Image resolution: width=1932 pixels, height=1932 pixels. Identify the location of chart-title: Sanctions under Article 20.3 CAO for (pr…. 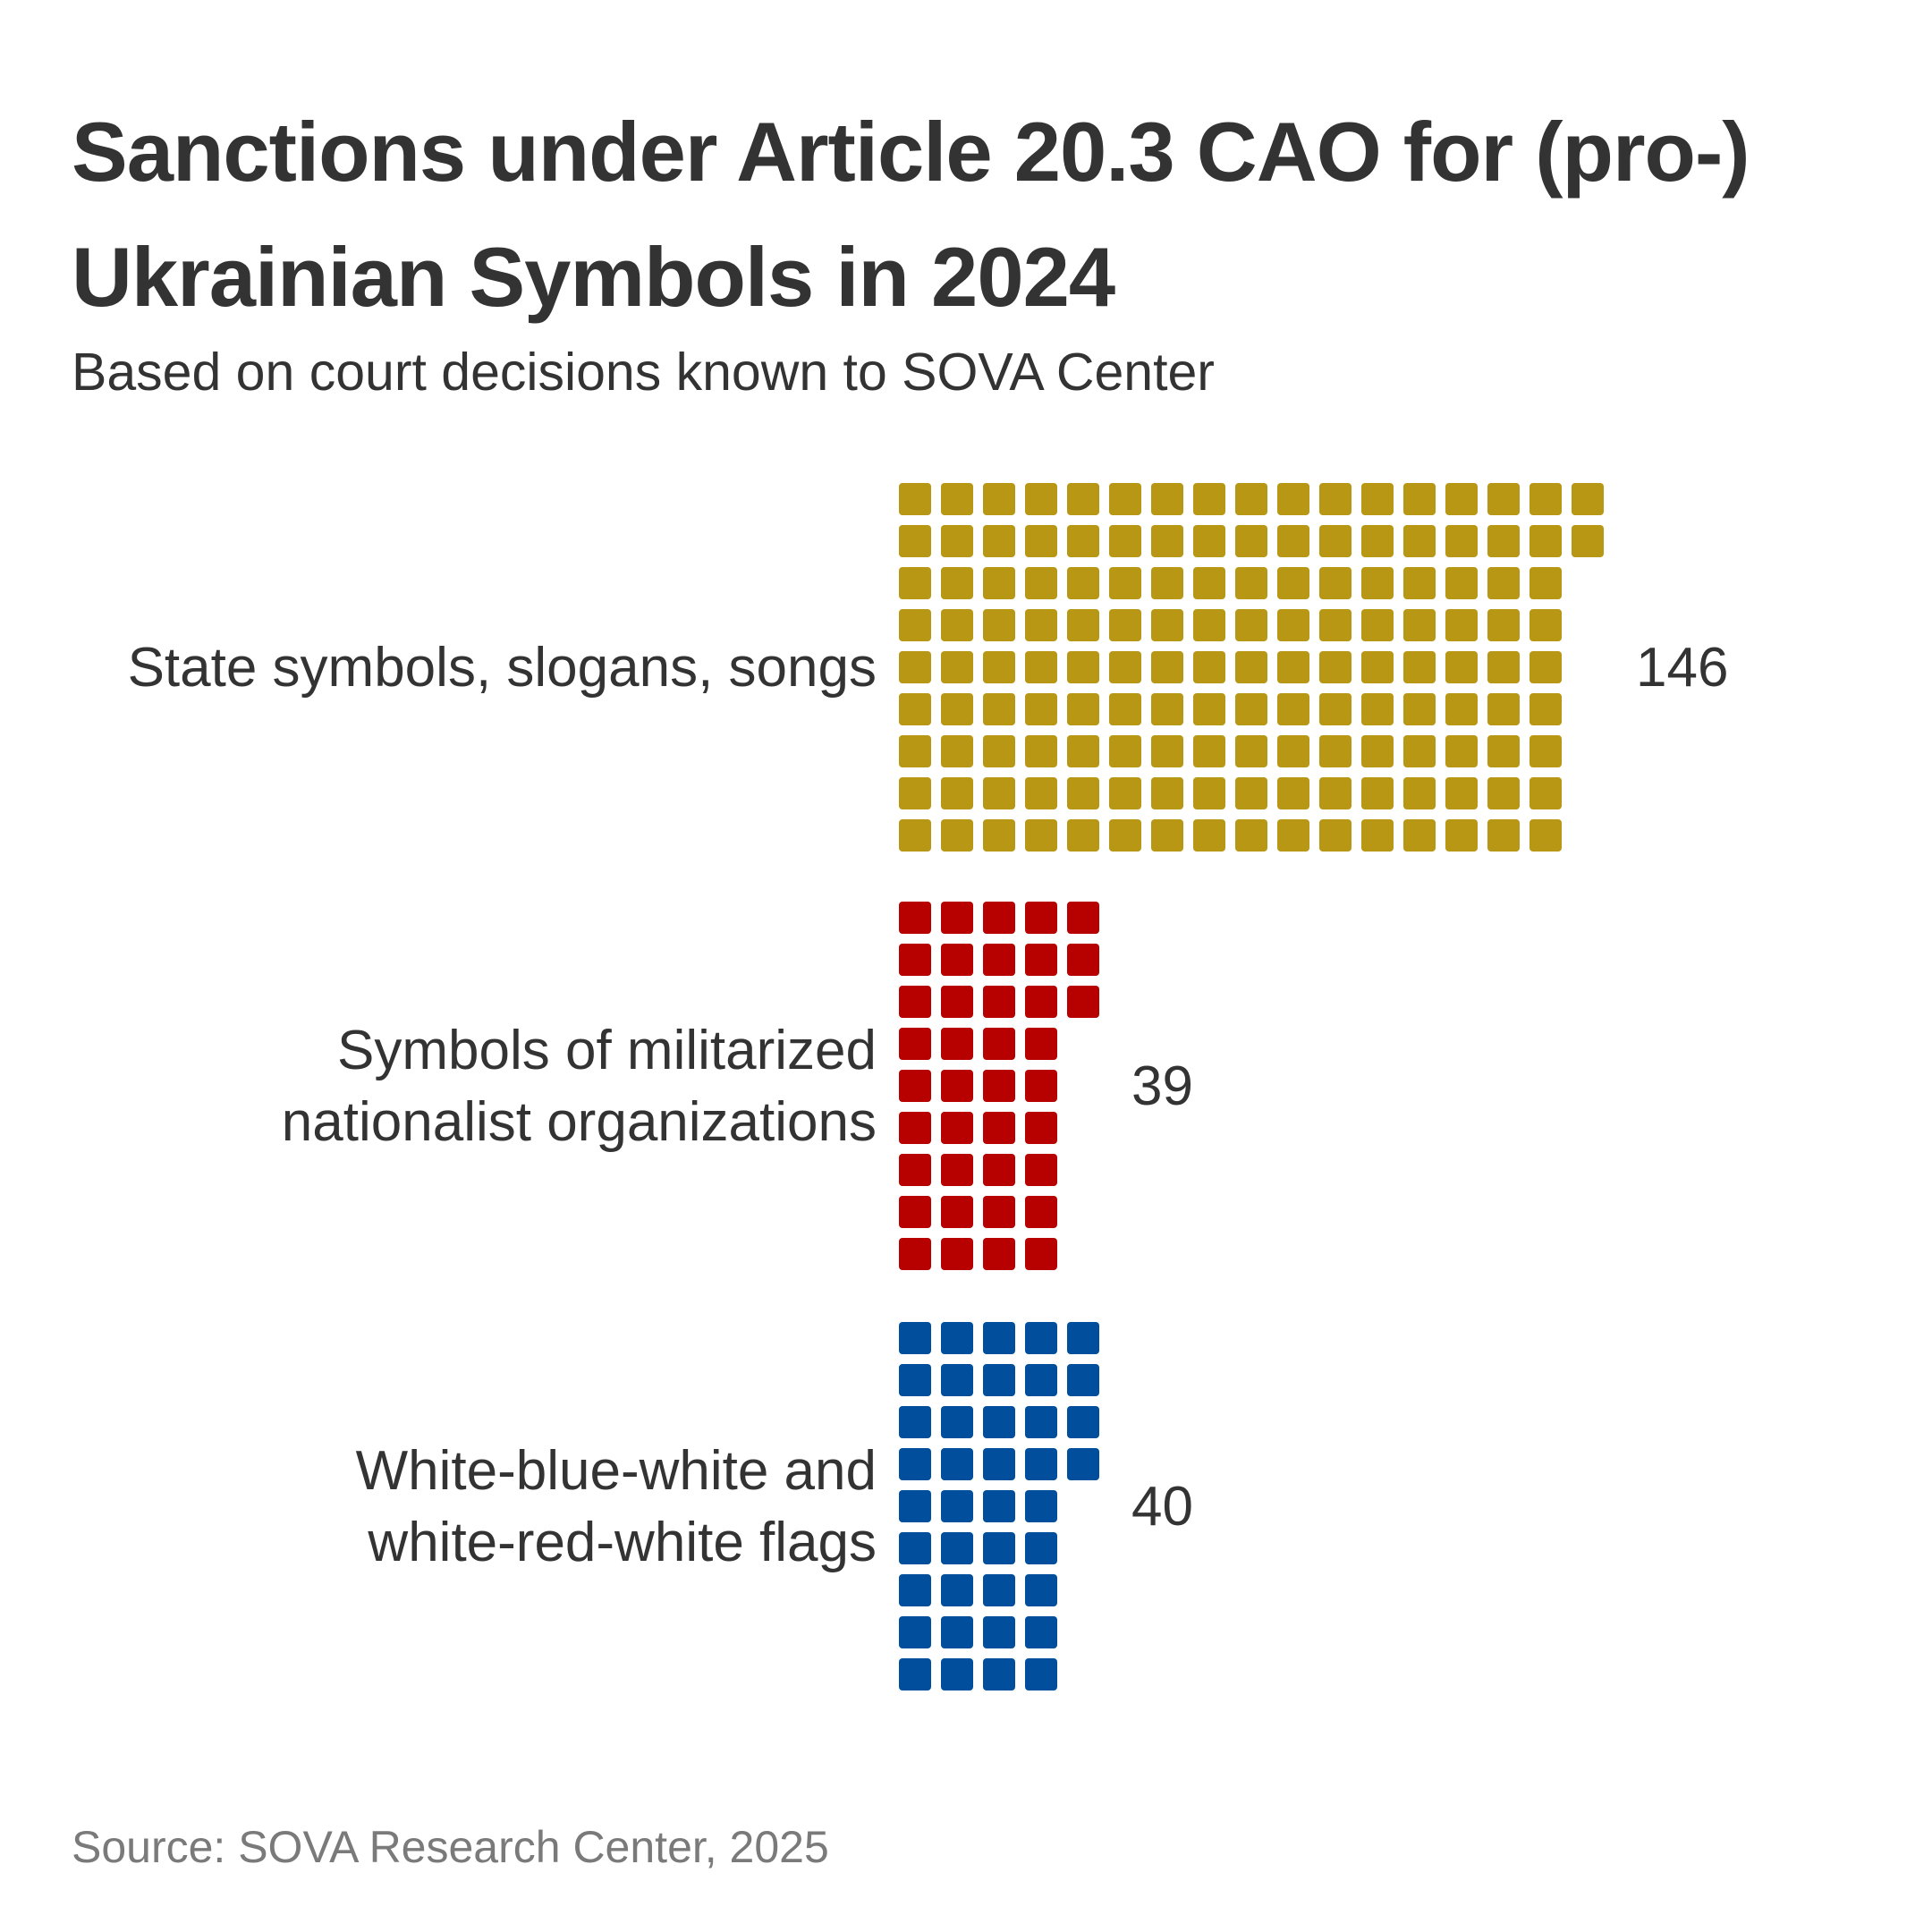
(911, 214).